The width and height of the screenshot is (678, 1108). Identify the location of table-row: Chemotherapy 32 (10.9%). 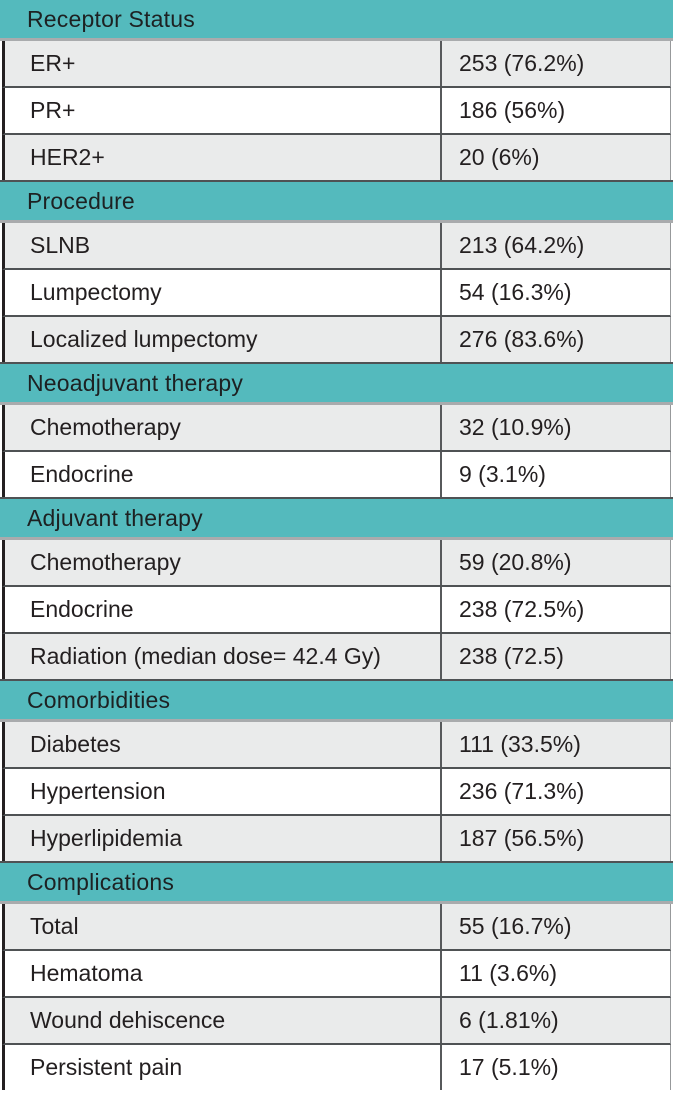
(336, 428).